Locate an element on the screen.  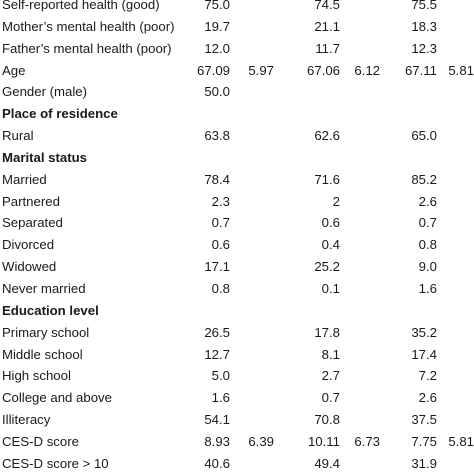
table-cell: 63.8 is located at coordinates (217, 136).